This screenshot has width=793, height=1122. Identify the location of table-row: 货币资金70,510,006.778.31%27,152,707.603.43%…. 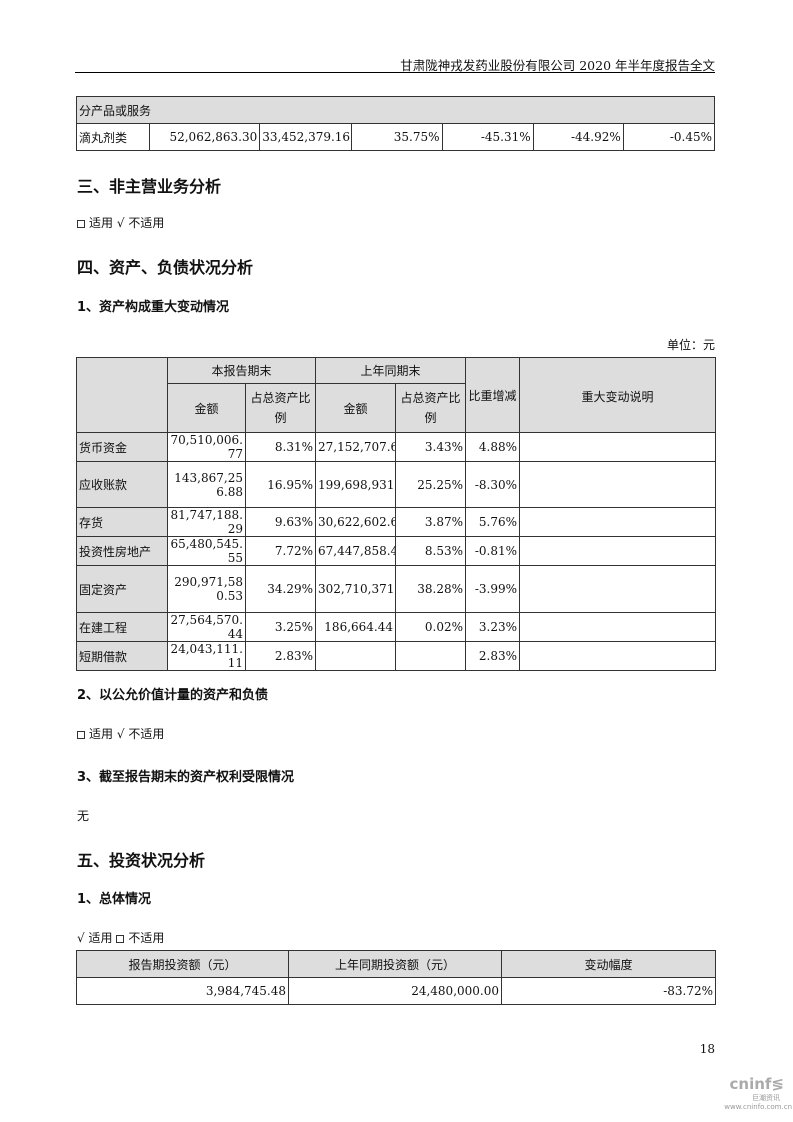
(396, 447).